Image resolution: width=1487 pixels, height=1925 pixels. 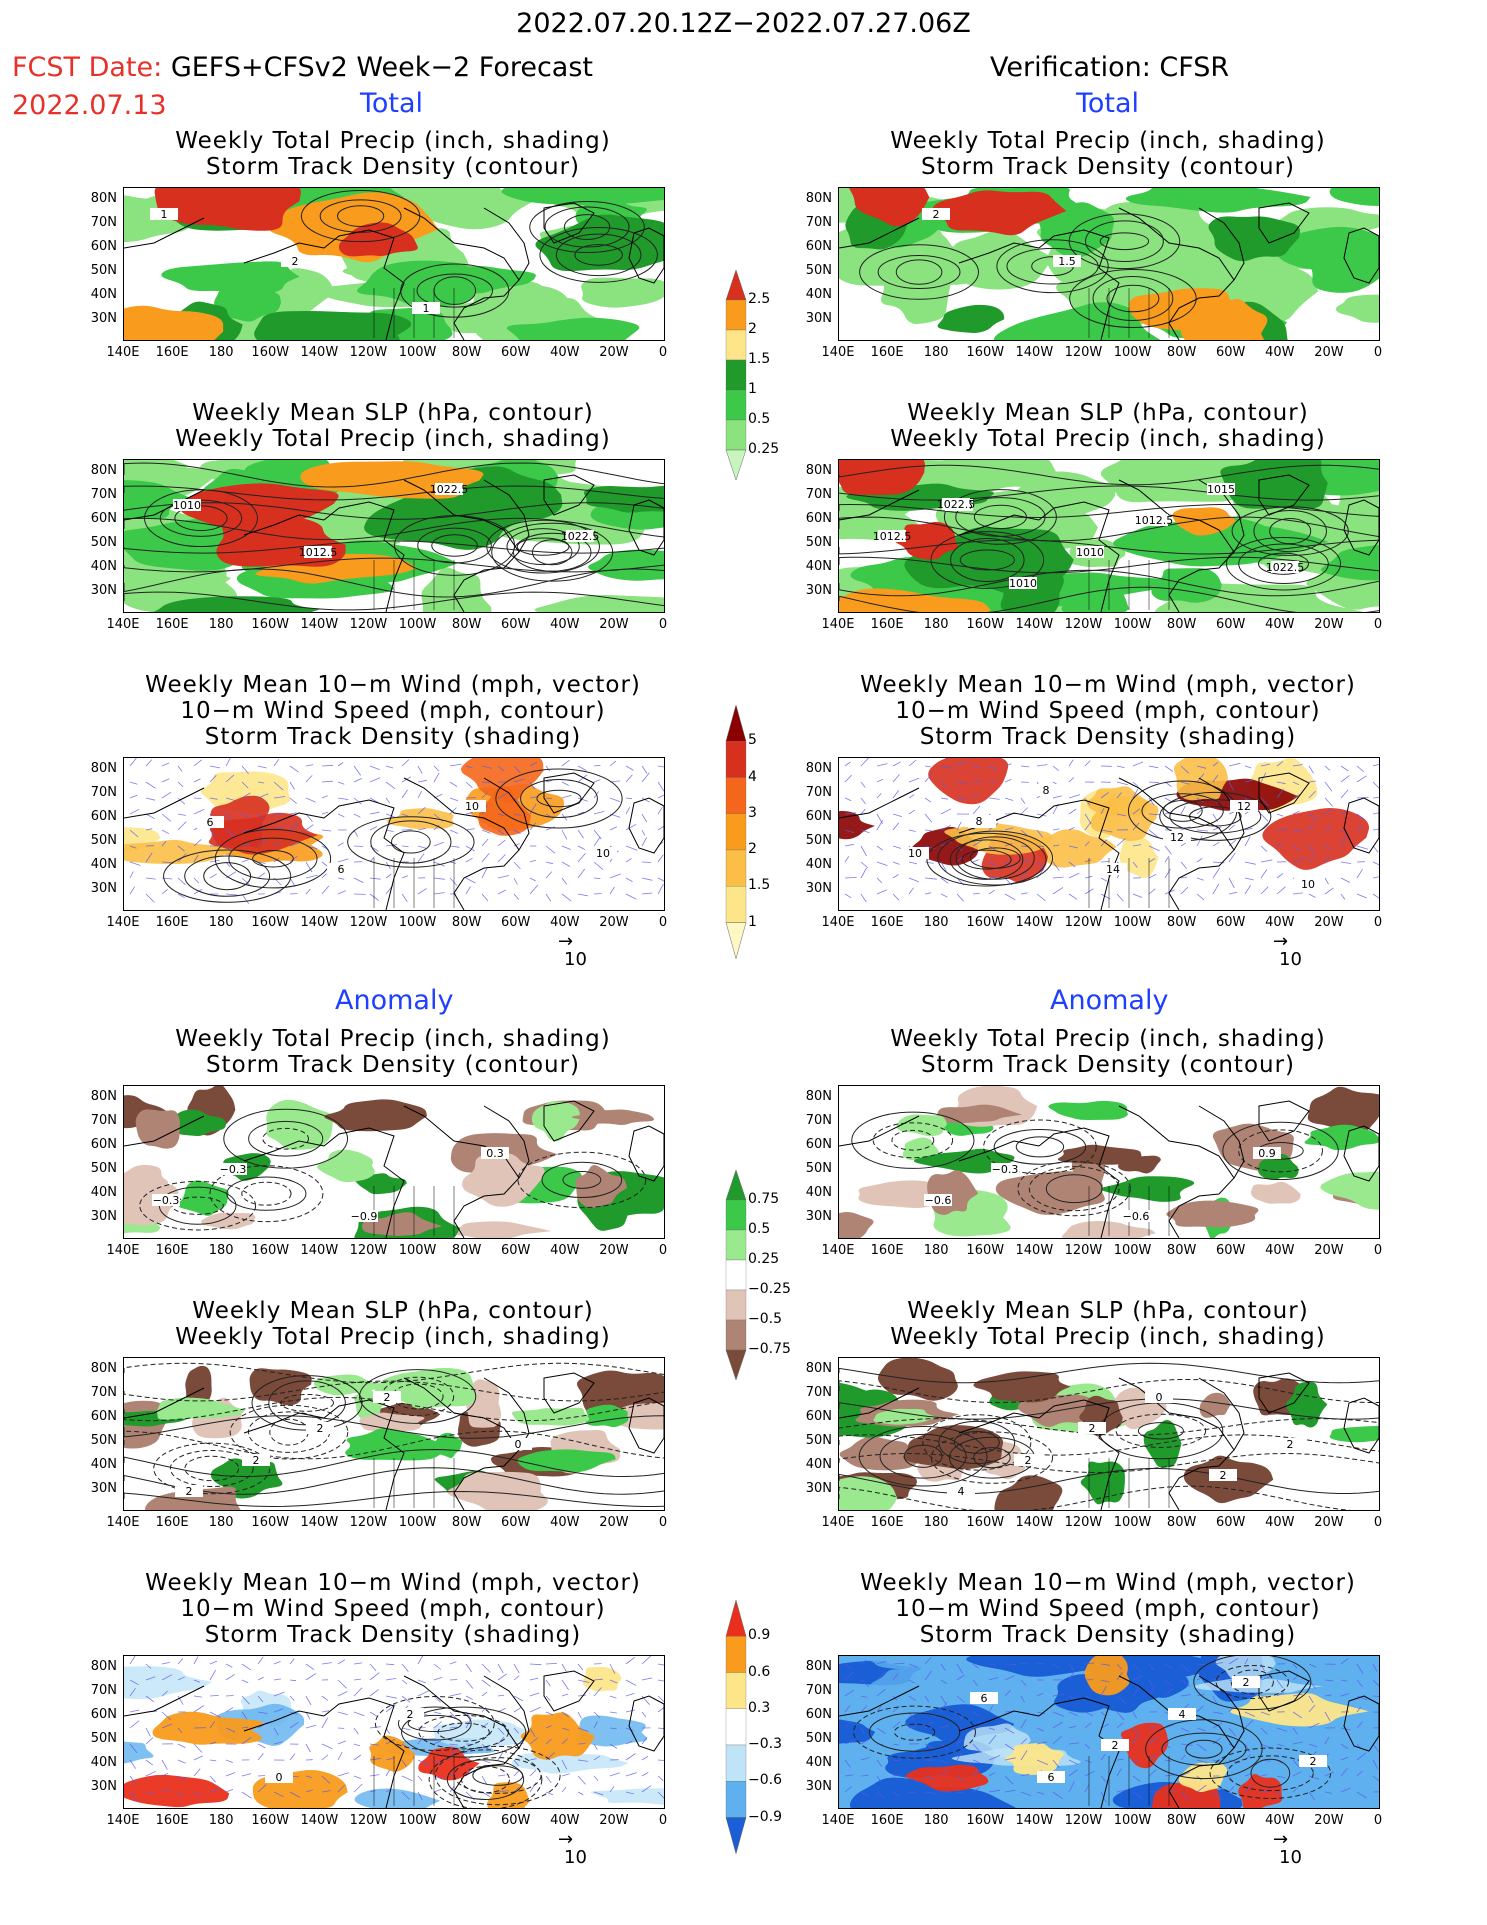 What do you see at coordinates (256, 1460) in the screenshot?
I see `contour-label-bg` at bounding box center [256, 1460].